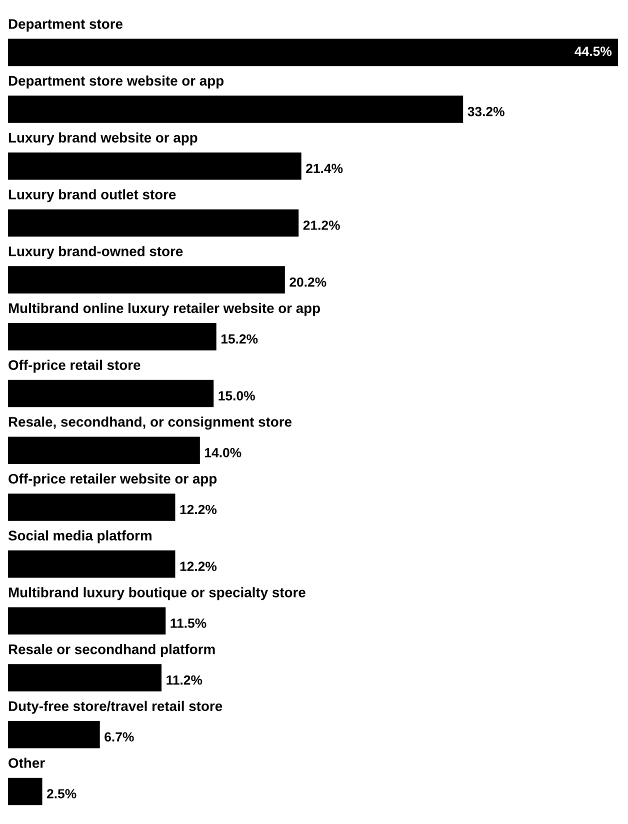  What do you see at coordinates (239, 339) in the screenshot?
I see `data-label: 15.2%` at bounding box center [239, 339].